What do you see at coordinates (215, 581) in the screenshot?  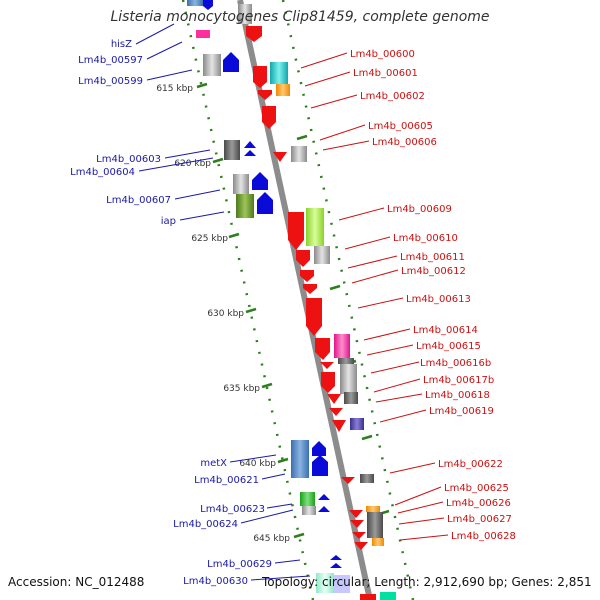 I see `gene-label: Lm4b_00630` at bounding box center [215, 581].